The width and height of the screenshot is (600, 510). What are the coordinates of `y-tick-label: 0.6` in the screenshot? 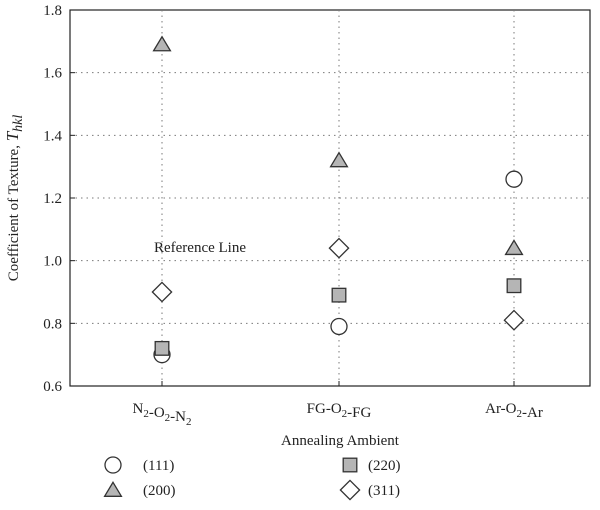 It's located at (52, 387).